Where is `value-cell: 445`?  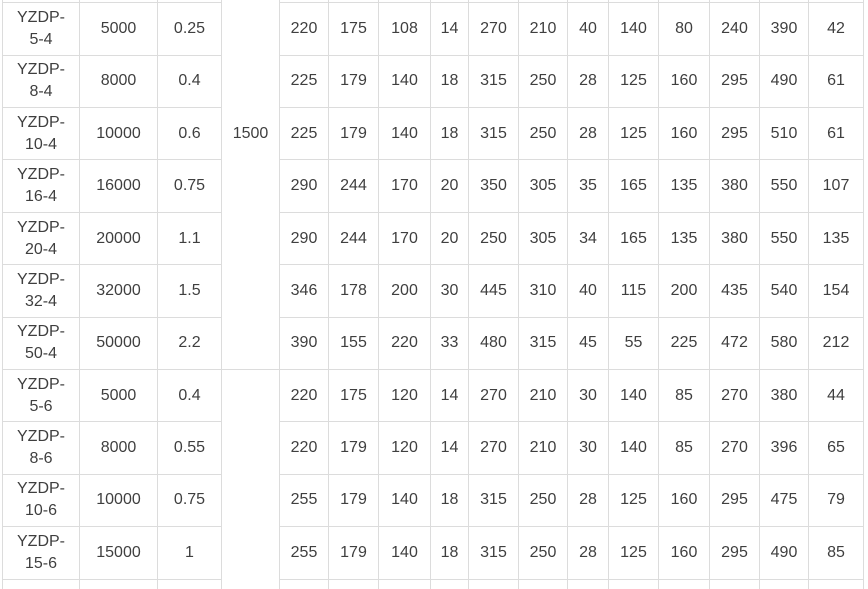
value-cell: 445 is located at coordinates (493, 291).